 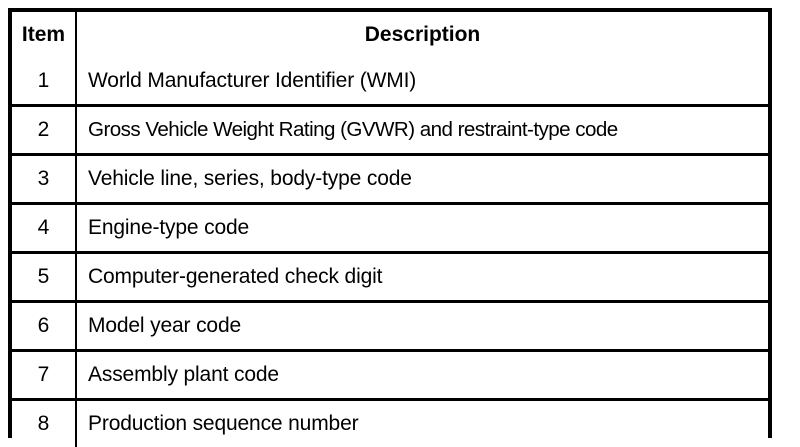 I want to click on cell-item-description: Engine-type code, so click(x=422, y=228).